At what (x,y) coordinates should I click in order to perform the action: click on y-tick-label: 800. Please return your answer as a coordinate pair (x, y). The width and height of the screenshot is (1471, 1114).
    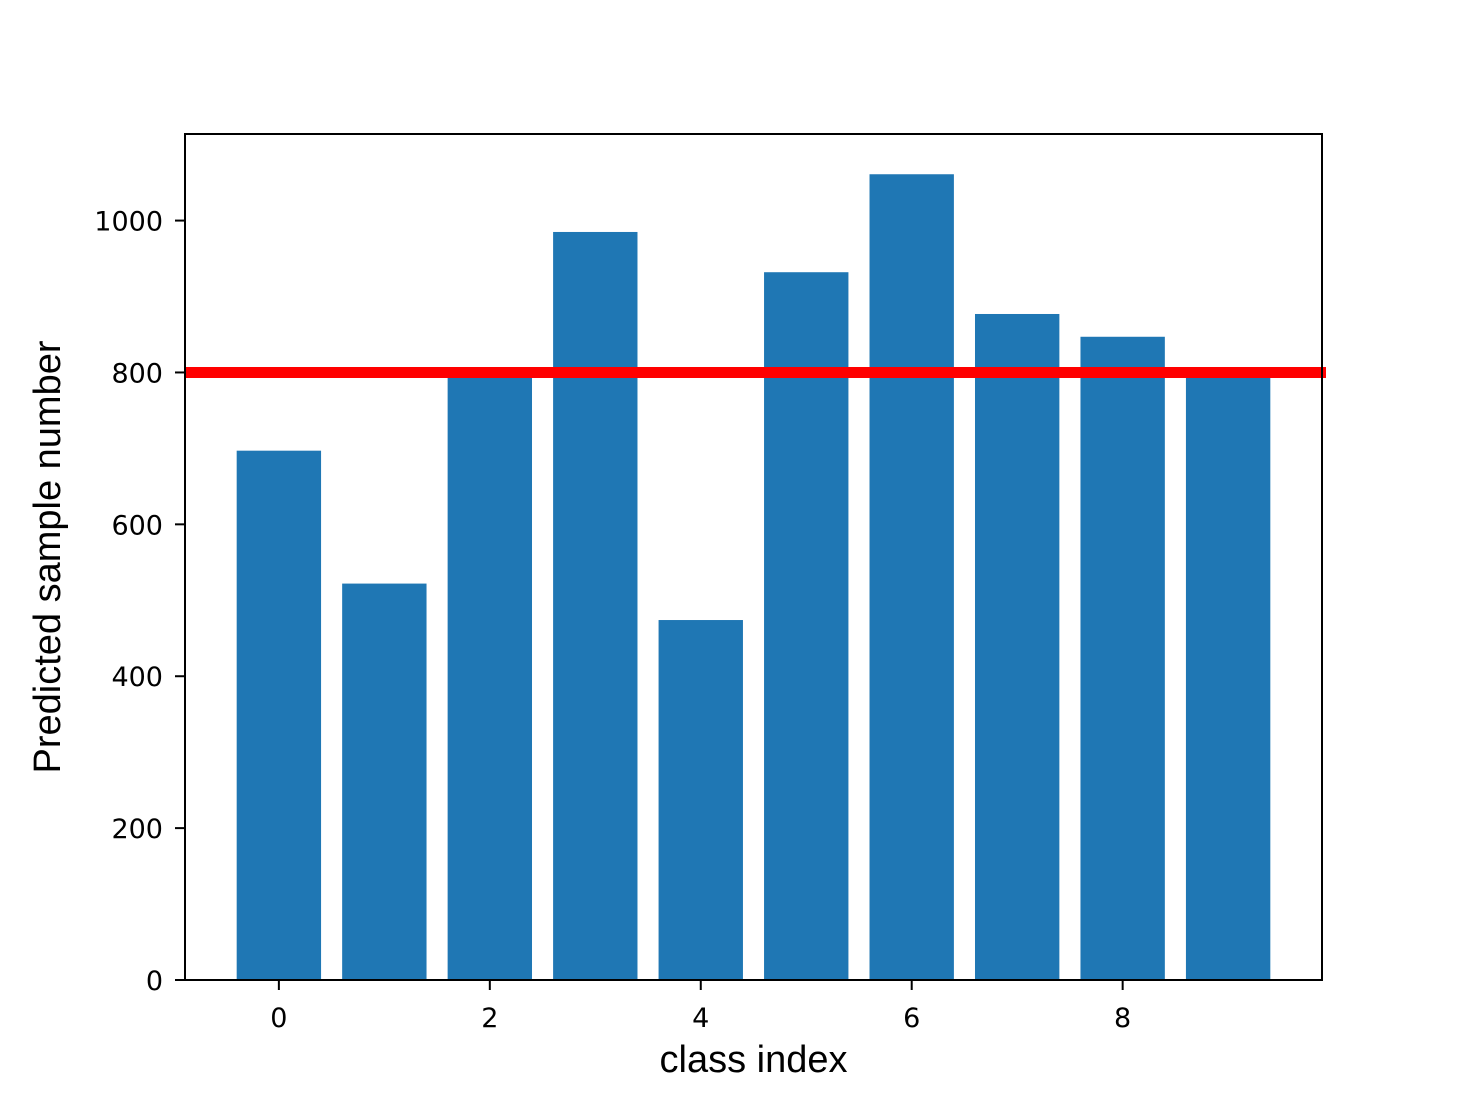
    Looking at the image, I should click on (137, 373).